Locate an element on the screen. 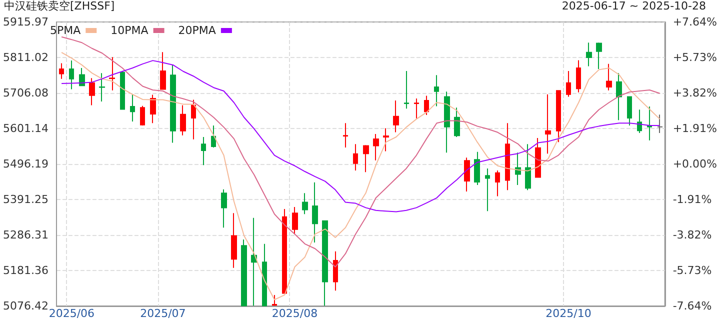 The width and height of the screenshot is (720, 320). y2-tick-label: +5.73% is located at coordinates (695, 57).